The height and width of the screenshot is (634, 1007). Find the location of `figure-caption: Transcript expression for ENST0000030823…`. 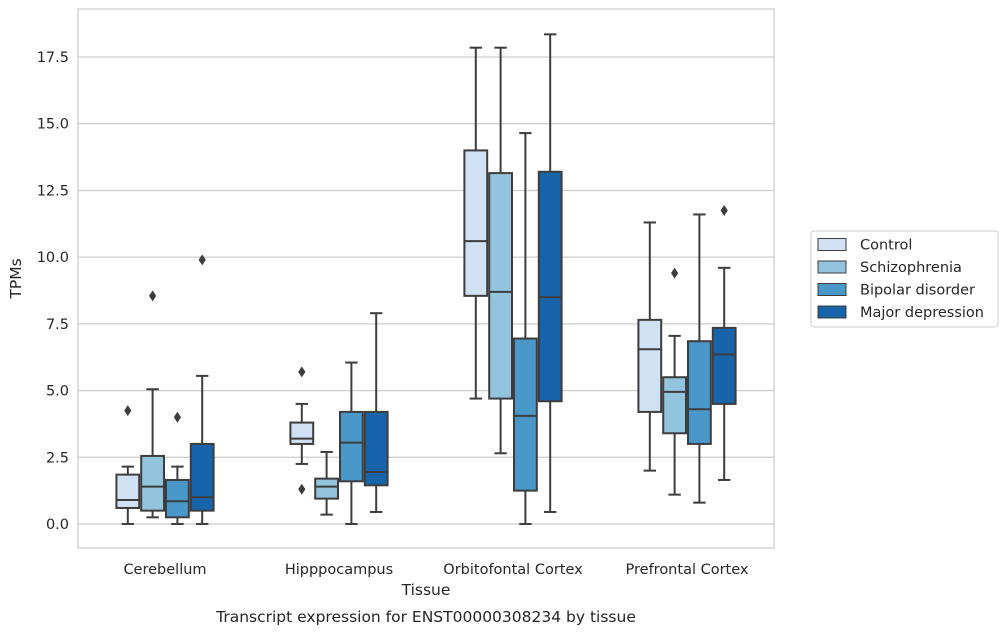

figure-caption: Transcript expression for ENST0000030823… is located at coordinates (425, 617).